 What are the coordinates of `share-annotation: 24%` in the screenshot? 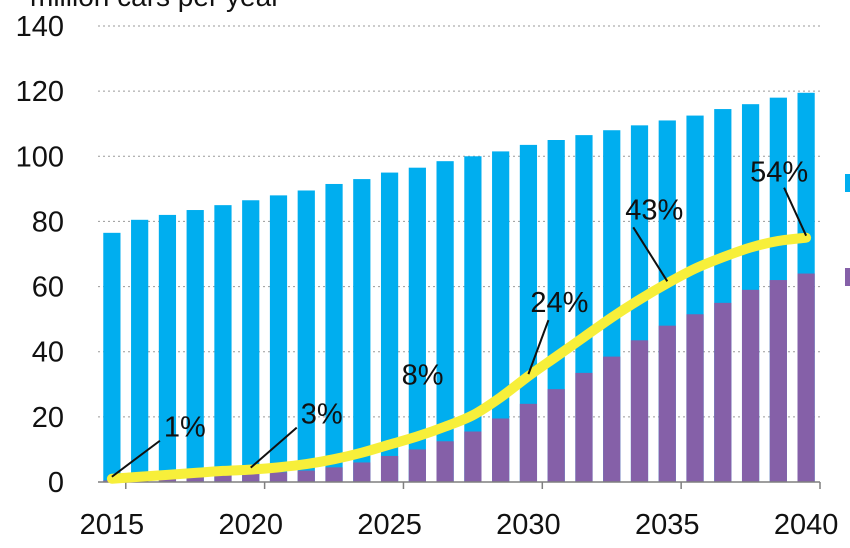 It's located at (559, 303).